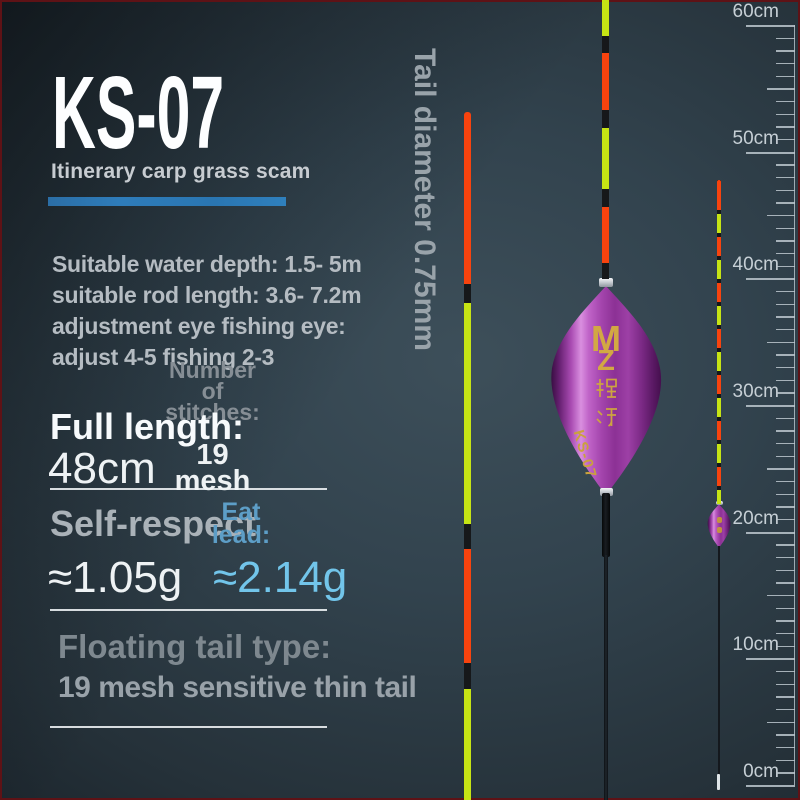  Describe the element at coordinates (755, 265) in the screenshot. I see `ruler-label: 40cm` at that location.